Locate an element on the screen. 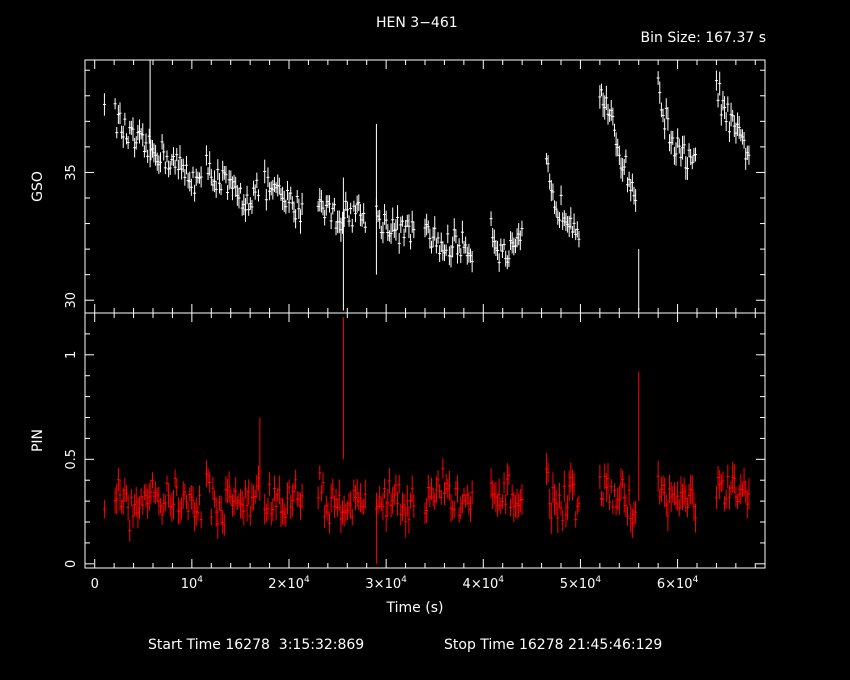 This screenshot has height=680, width=850. start-time-label: Start Time 16278 3:15:32:869 is located at coordinates (256, 645).